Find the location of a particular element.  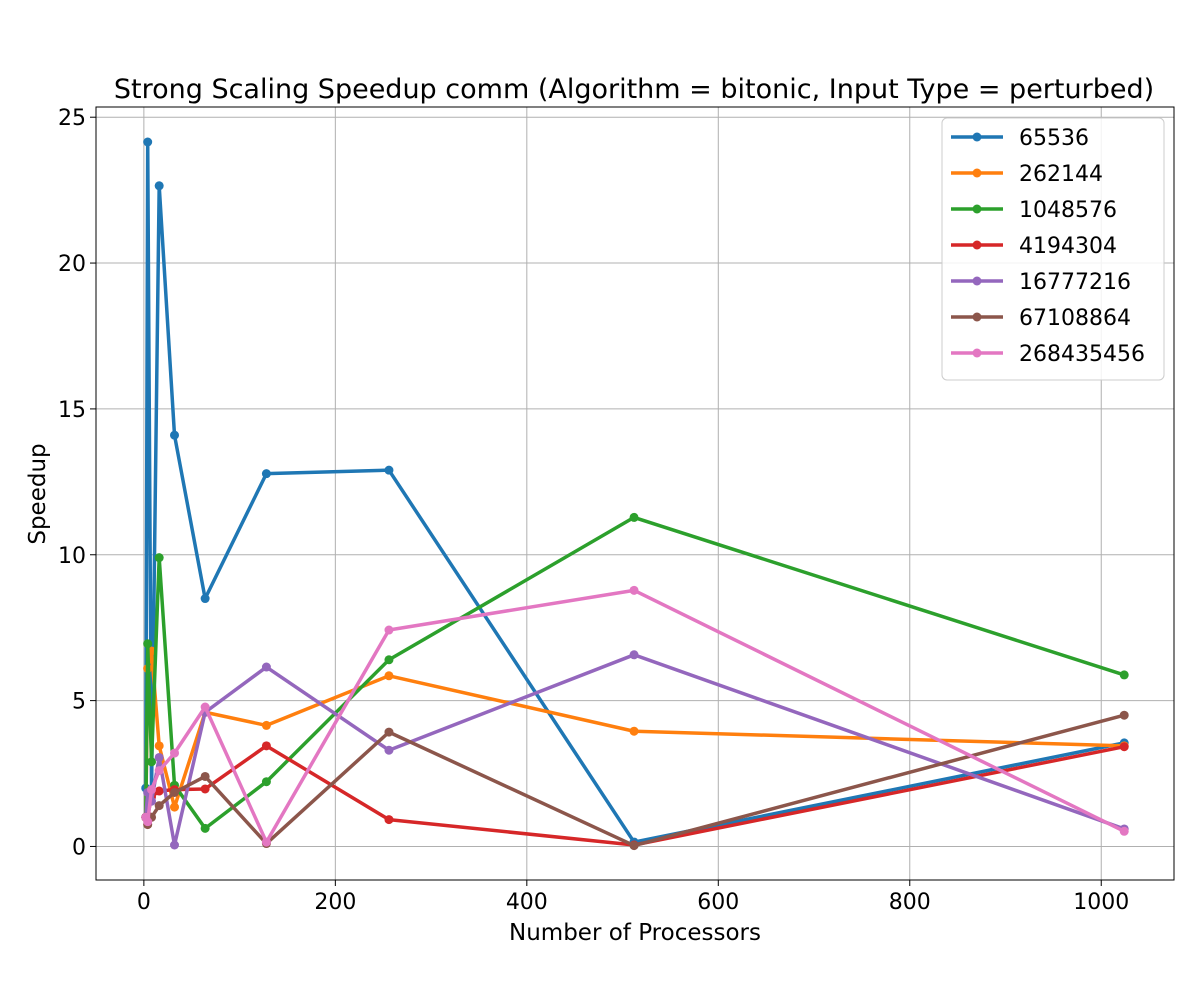

legend-item: 4194304 is located at coordinates (1034, 246).